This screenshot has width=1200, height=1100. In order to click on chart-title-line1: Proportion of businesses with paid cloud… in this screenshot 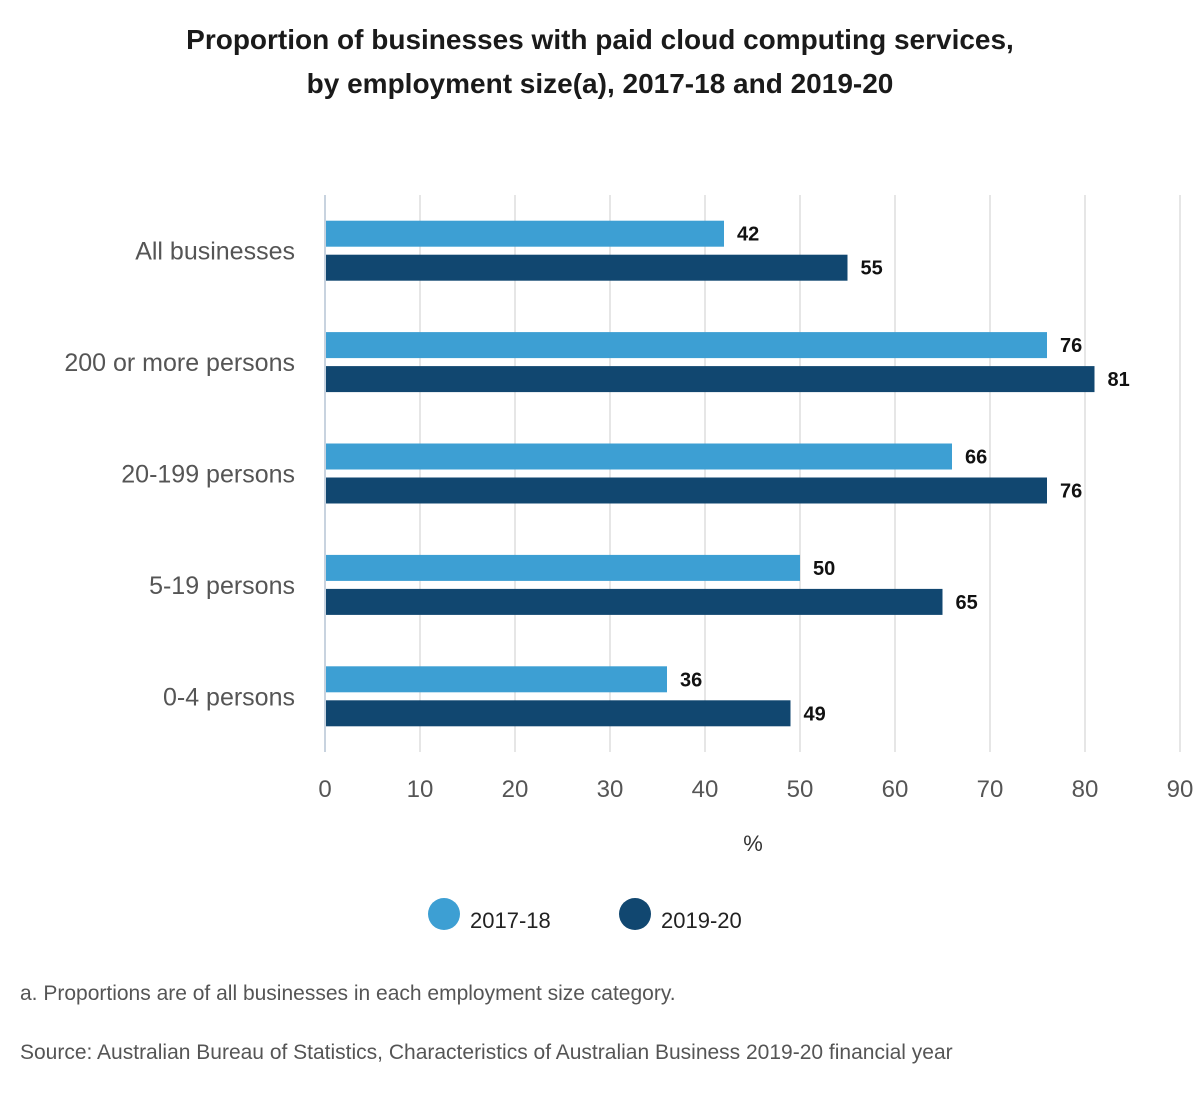, I will do `click(600, 39)`.